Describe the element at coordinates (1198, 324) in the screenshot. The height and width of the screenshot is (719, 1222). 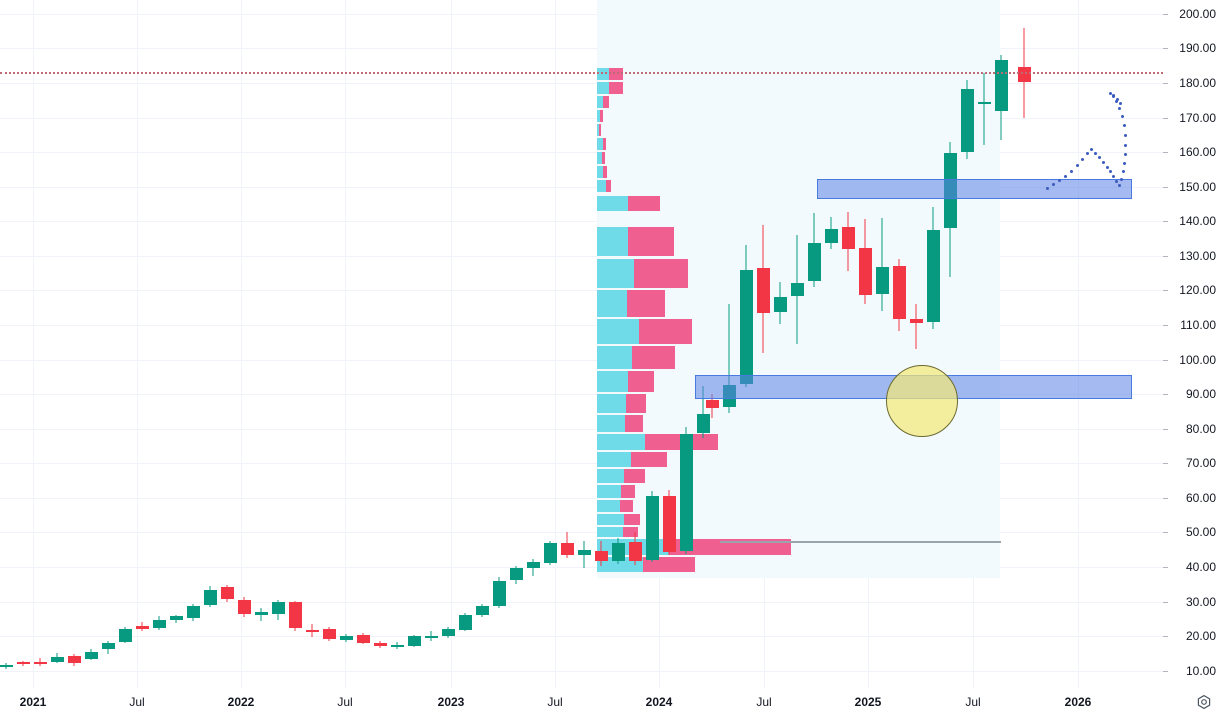
I see `price-tick-label: 110.00` at that location.